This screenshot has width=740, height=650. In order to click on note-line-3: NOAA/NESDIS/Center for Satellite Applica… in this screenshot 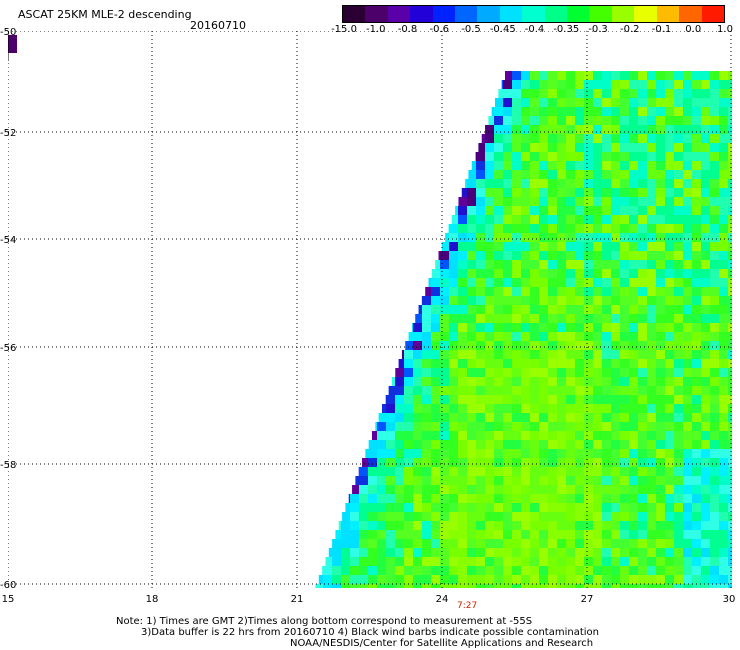, I will do `click(442, 643)`.